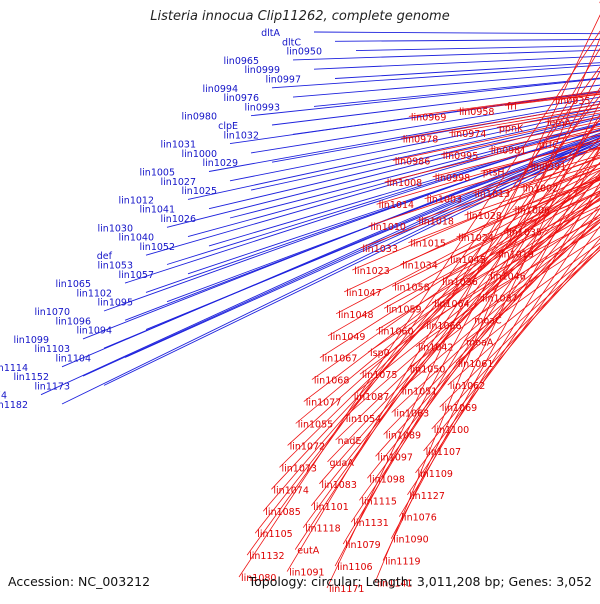  What do you see at coordinates (427, 244) in the screenshot?
I see `reverse-gene-label: lin1015` at bounding box center [427, 244].